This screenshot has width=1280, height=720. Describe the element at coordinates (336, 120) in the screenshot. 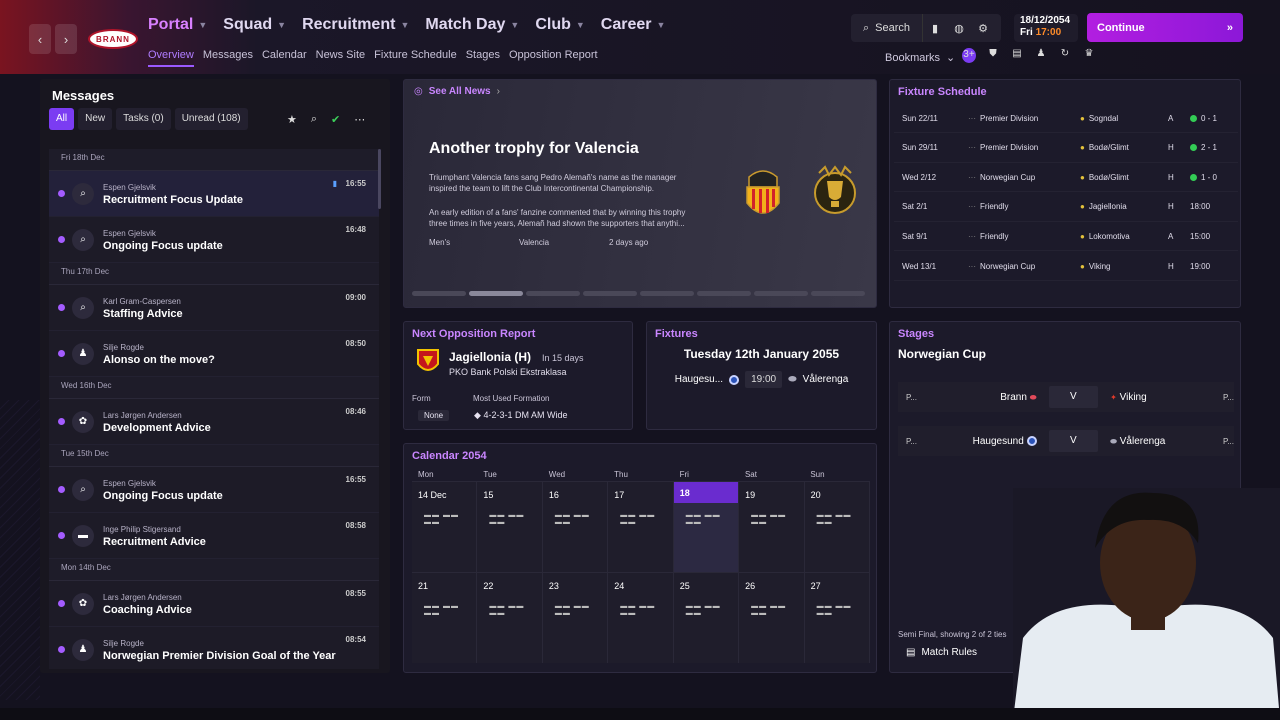

I see `check-icon: ✔` at that location.